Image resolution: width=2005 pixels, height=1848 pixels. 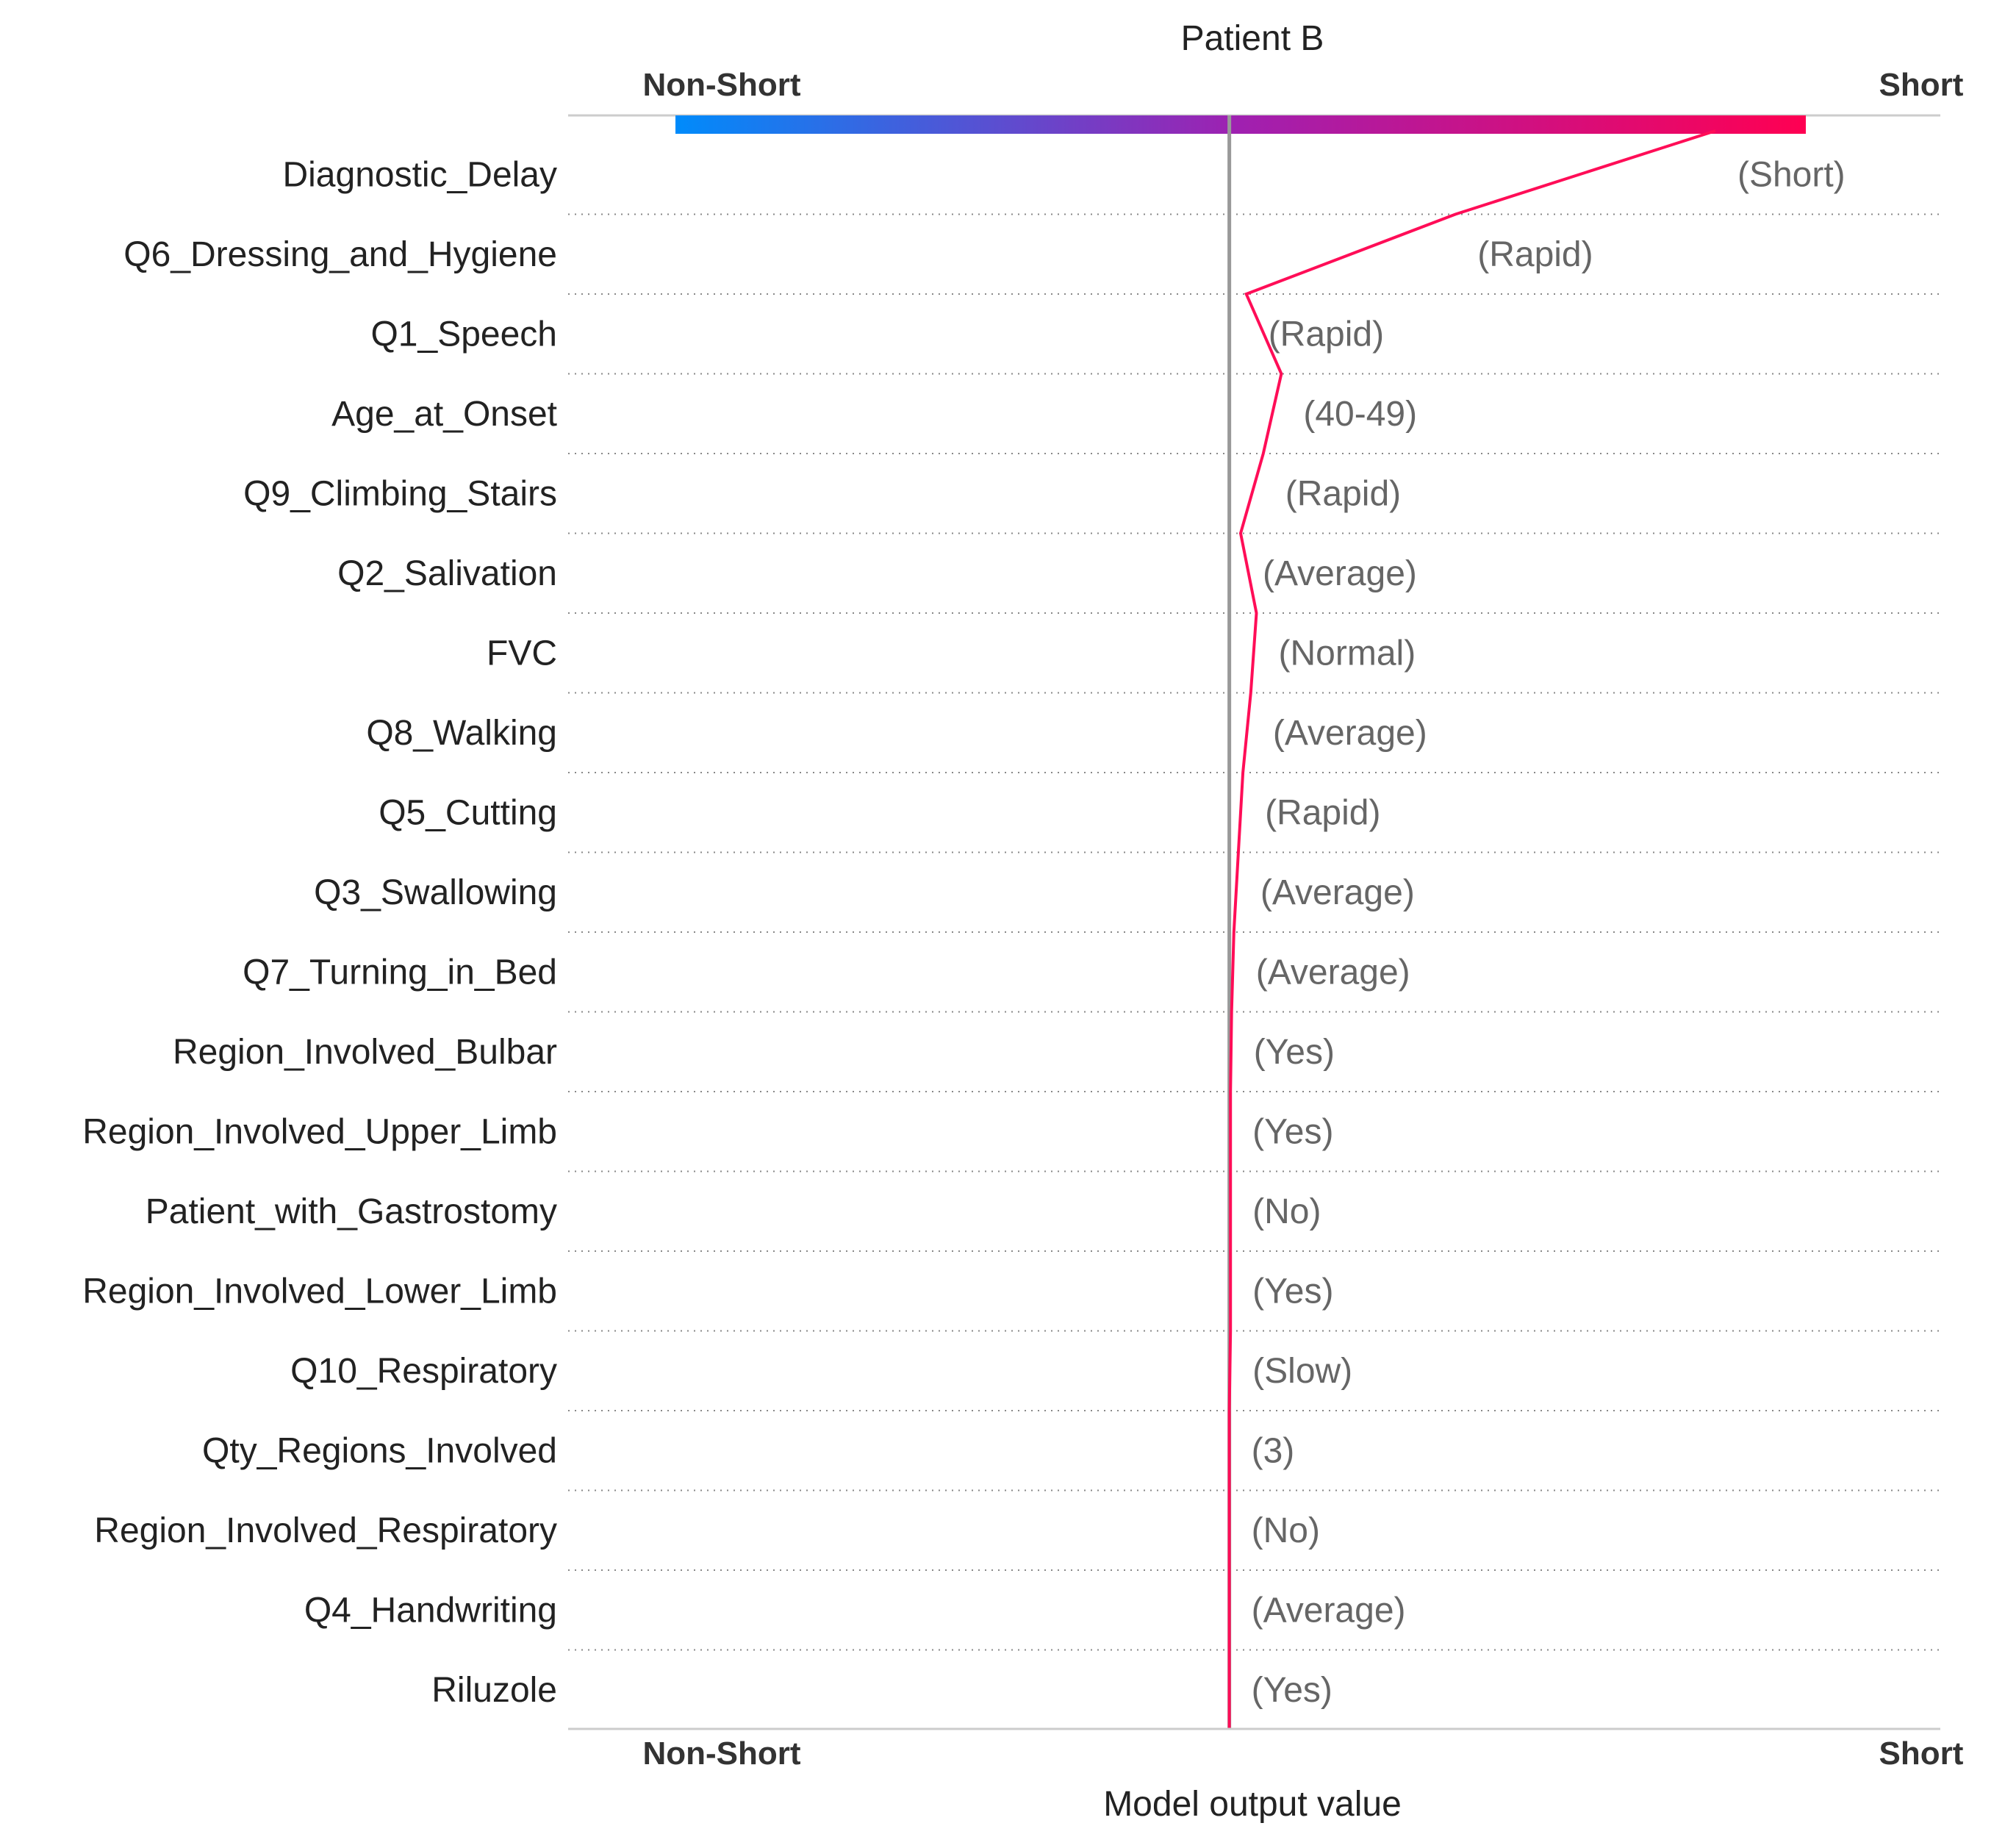 What do you see at coordinates (435, 892) in the screenshot?
I see `feature-name-label: Q3_Swallowing` at bounding box center [435, 892].